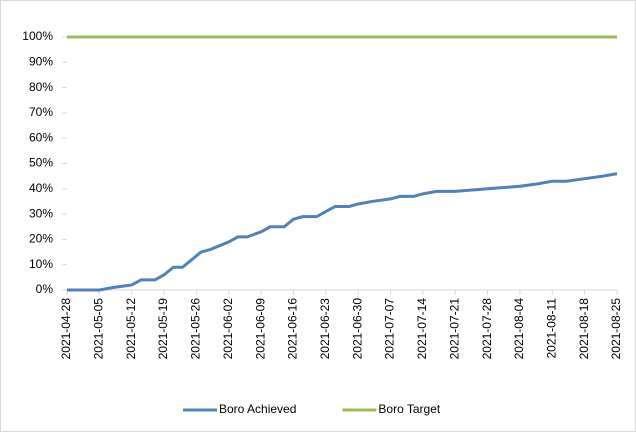 This screenshot has width=636, height=432. I want to click on x-tick-label: 2021-06-02, so click(228, 329).